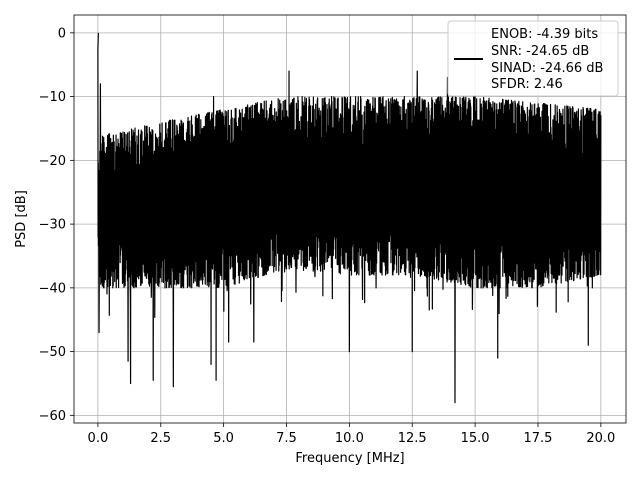  Describe the element at coordinates (160, 438) in the screenshot. I see `x-tick-label: 2.5` at that location.